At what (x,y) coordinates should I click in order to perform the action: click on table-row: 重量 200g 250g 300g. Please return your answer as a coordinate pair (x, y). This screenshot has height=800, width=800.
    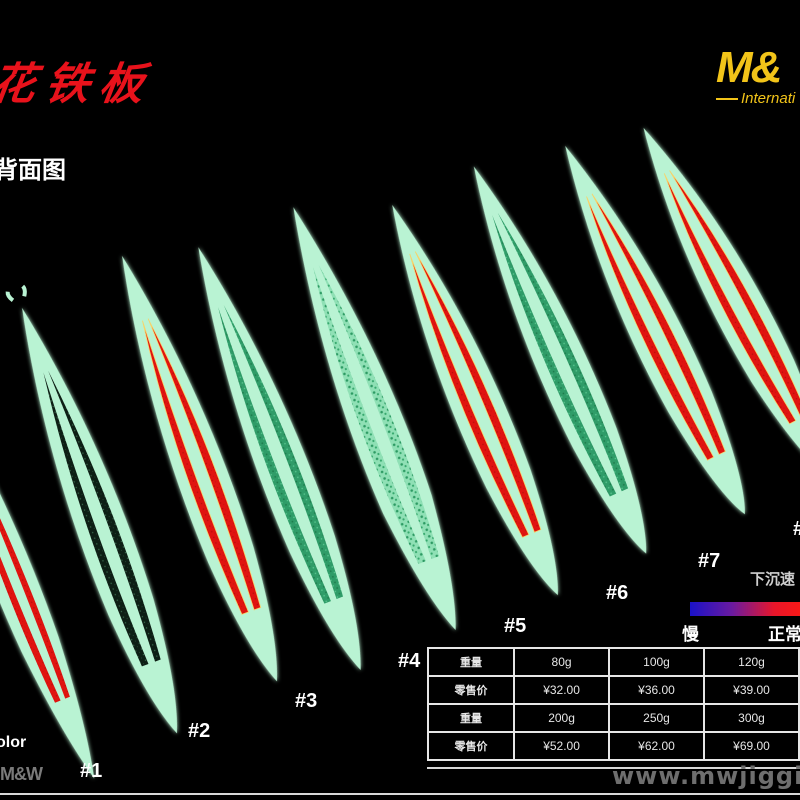
    Looking at the image, I should click on (613, 718).